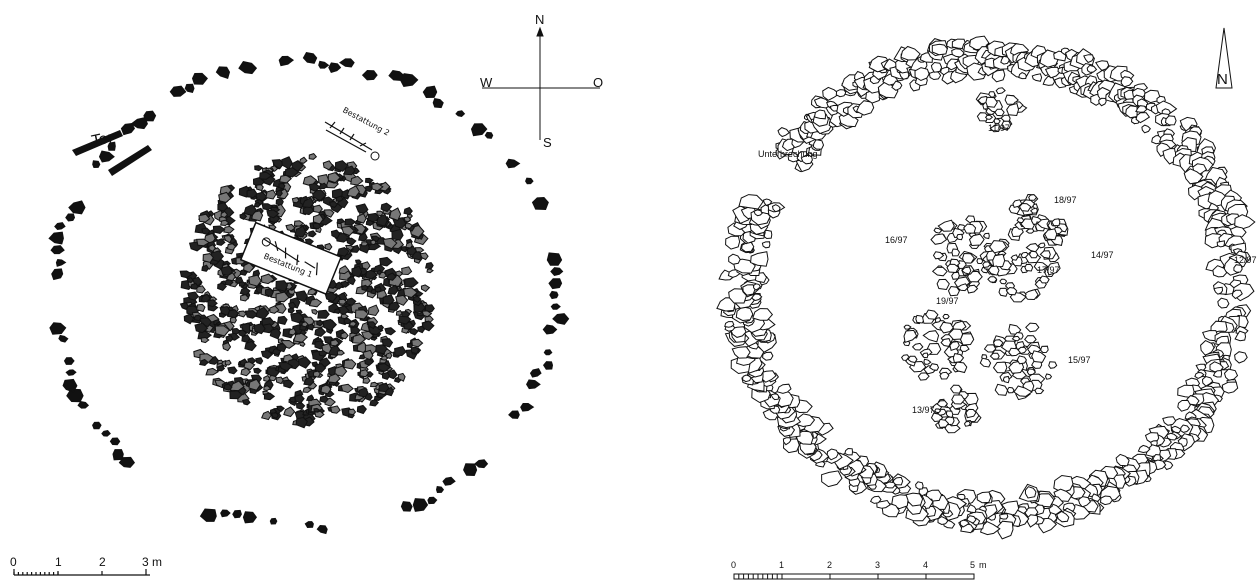  I want to click on feature-label-18-97: 18/97, so click(1065, 200).